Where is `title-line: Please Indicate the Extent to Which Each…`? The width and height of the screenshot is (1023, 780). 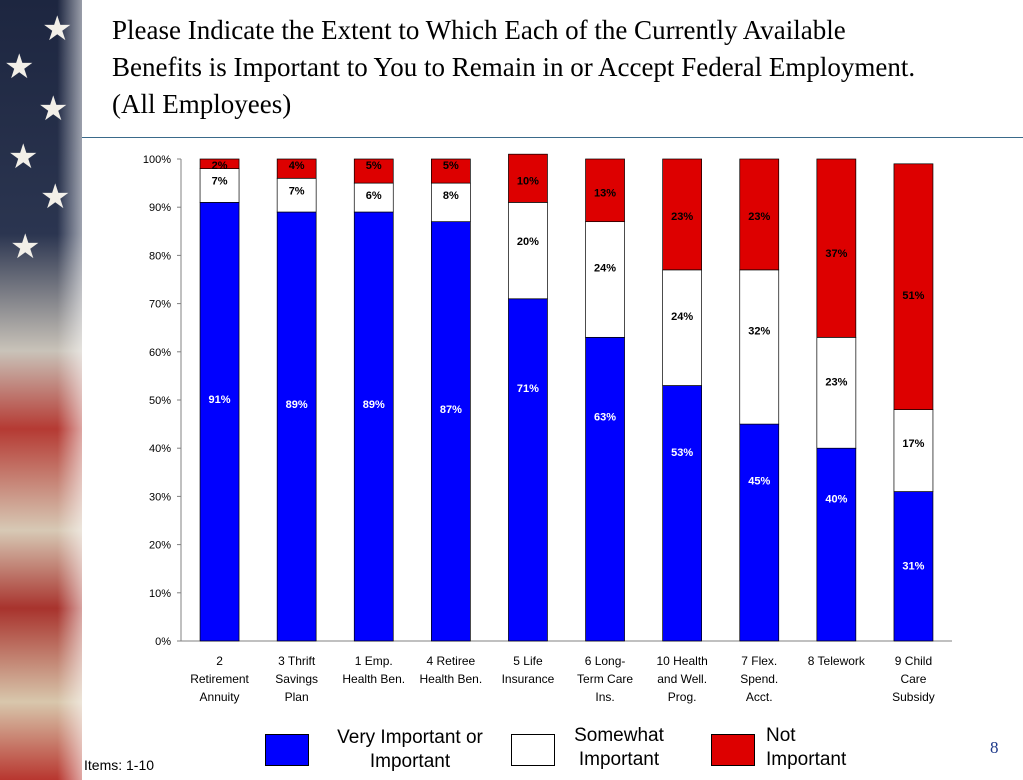
title-line: Please Indicate the Extent to Which Each… is located at coordinates (479, 30).